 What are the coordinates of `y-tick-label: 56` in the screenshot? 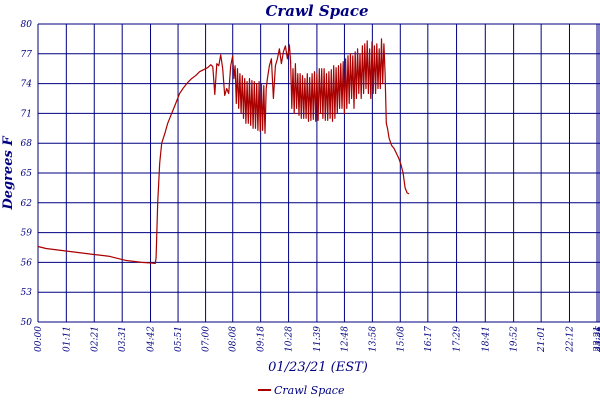 It's located at (27, 263).